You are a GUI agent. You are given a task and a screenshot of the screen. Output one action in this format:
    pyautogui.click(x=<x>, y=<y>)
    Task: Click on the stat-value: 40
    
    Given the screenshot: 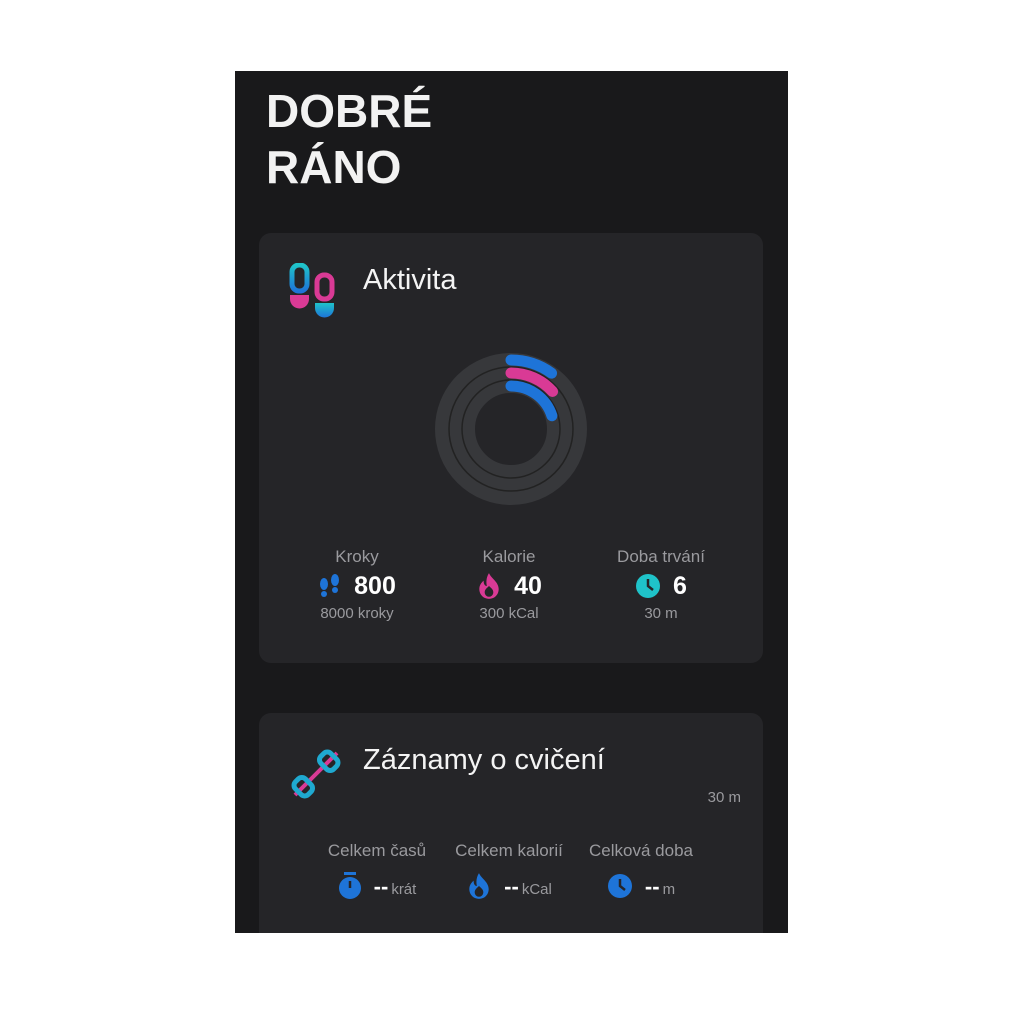 What is the action you would take?
    pyautogui.click(x=528, y=585)
    